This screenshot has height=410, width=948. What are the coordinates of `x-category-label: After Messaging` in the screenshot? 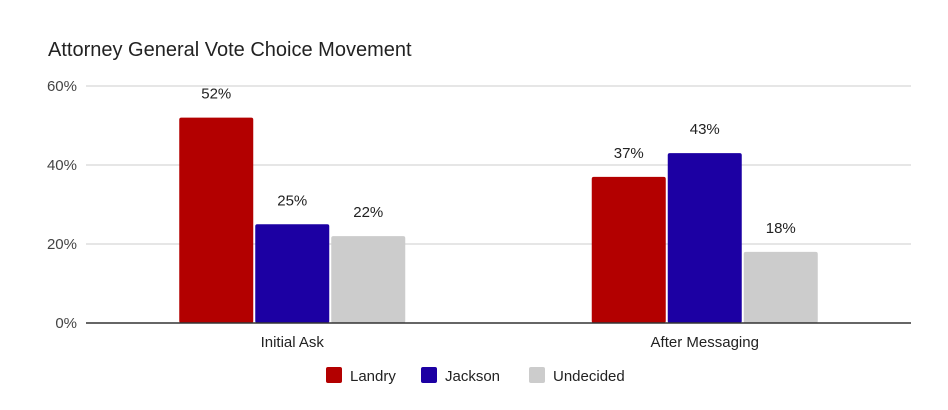 It's located at (705, 342).